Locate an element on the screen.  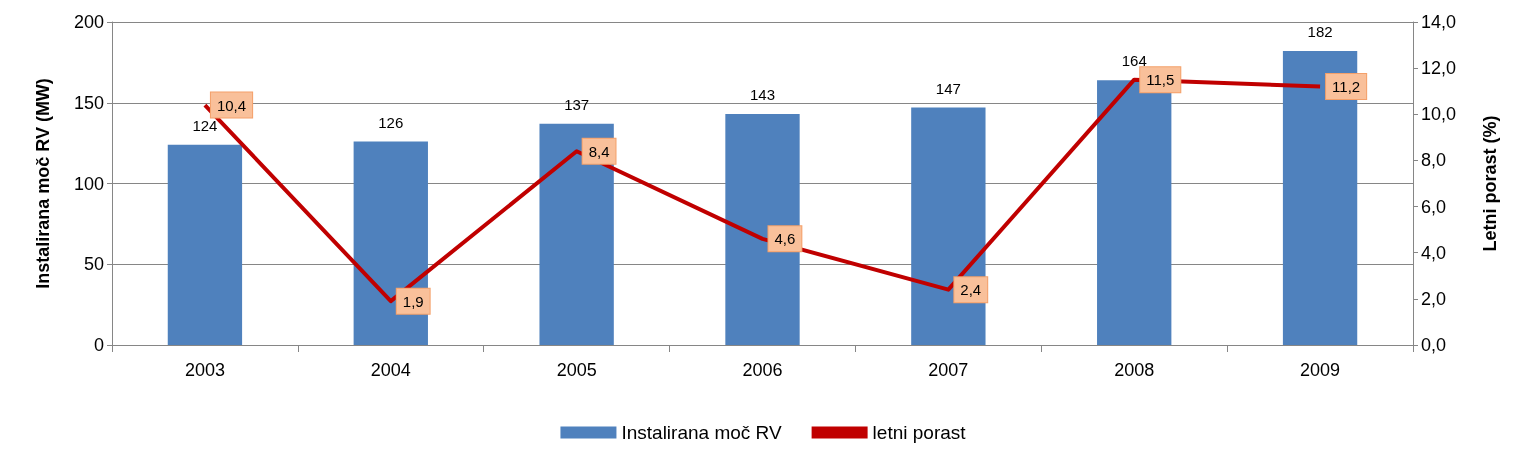
y2-tick-label: 4,0 is located at coordinates (1434, 252).